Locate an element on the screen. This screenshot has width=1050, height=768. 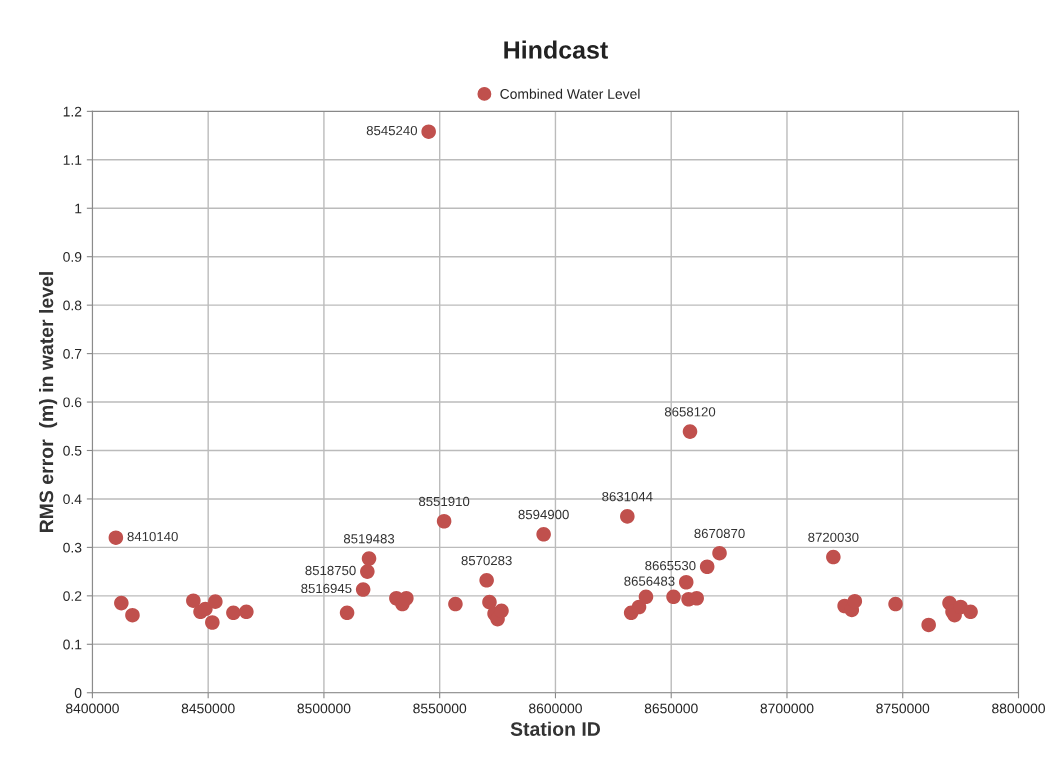
annotation: 8720030 is located at coordinates (833, 537).